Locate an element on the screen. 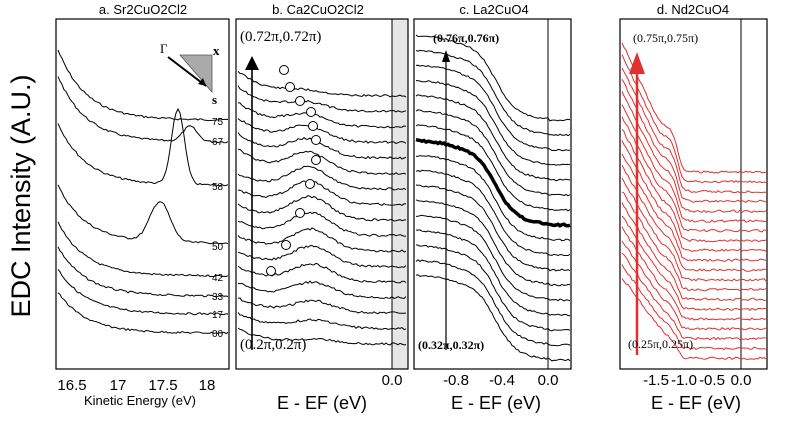 This screenshot has width=789, height=426. panel-b-k-end: (0.72π,0.72π) is located at coordinates (280, 37).